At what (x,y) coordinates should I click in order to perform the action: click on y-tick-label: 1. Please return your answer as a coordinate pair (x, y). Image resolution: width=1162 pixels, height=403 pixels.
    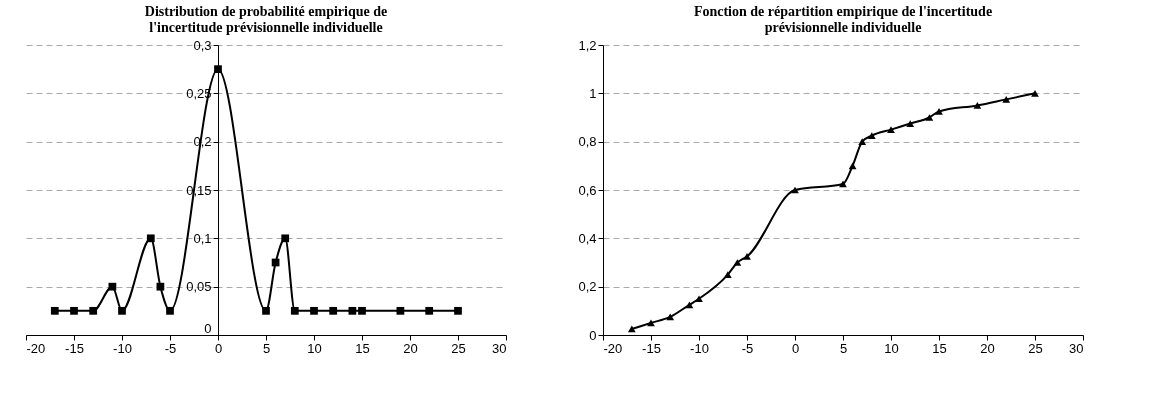
    Looking at the image, I should click on (593, 93).